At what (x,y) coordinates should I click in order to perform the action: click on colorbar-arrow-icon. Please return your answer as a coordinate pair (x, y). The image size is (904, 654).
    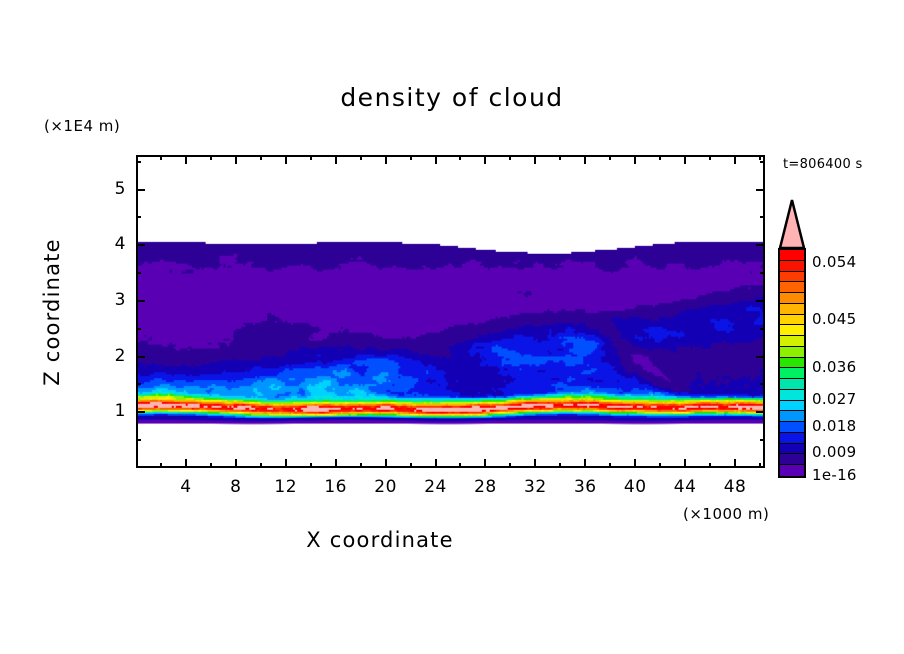
    Looking at the image, I should click on (792, 224).